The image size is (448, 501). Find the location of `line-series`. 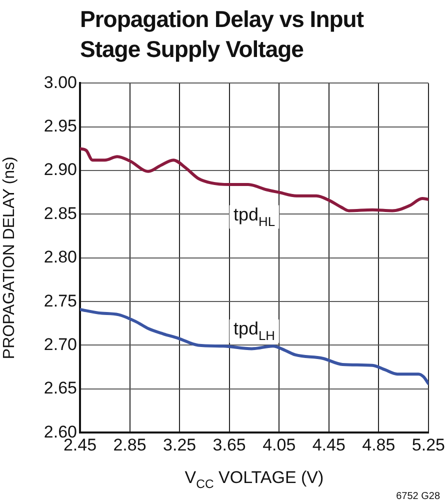

line-series is located at coordinates (254, 347).